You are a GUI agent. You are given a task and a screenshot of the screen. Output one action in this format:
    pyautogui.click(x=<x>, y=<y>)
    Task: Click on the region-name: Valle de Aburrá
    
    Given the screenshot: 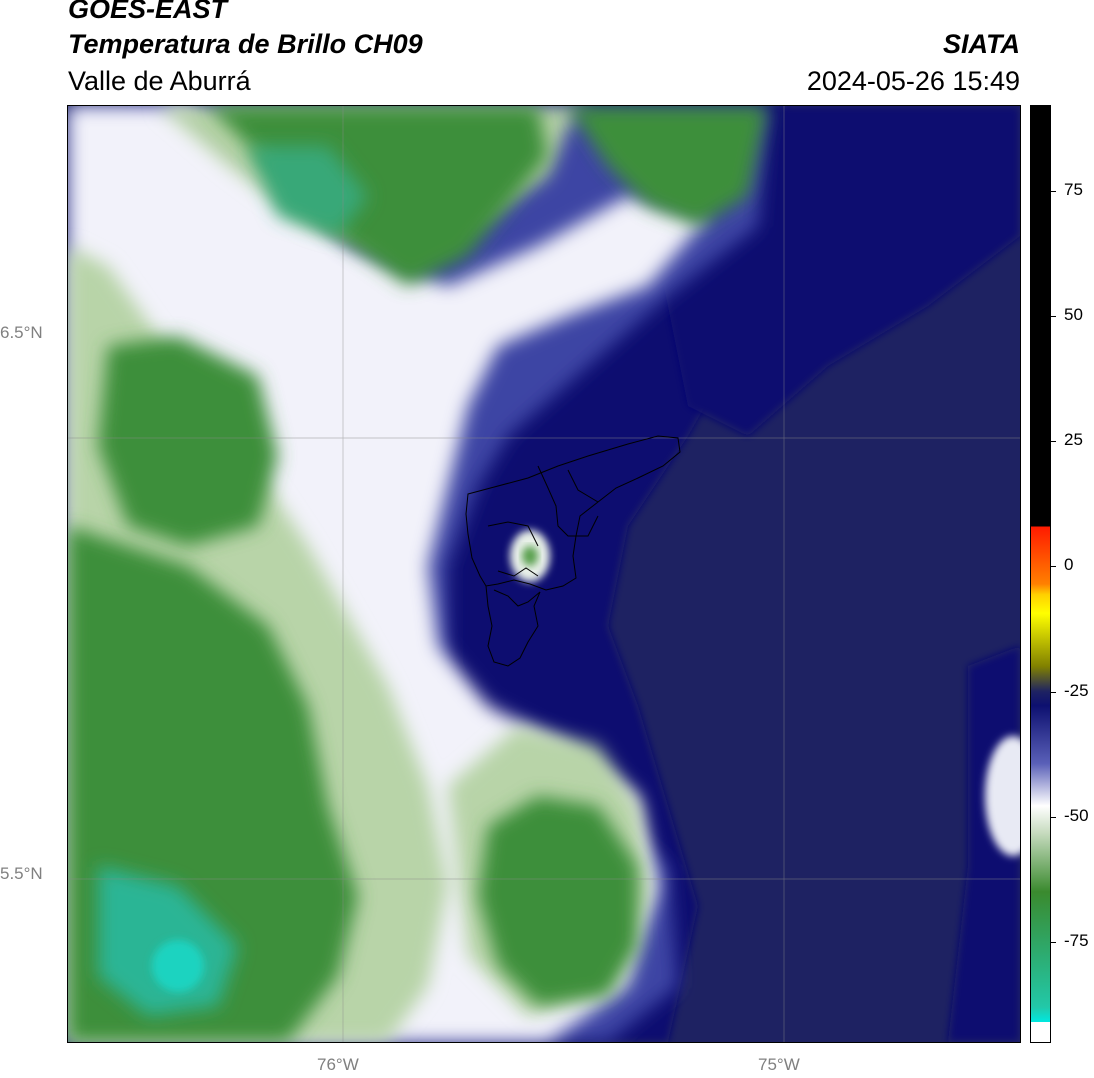 What is the action you would take?
    pyautogui.click(x=159, y=81)
    